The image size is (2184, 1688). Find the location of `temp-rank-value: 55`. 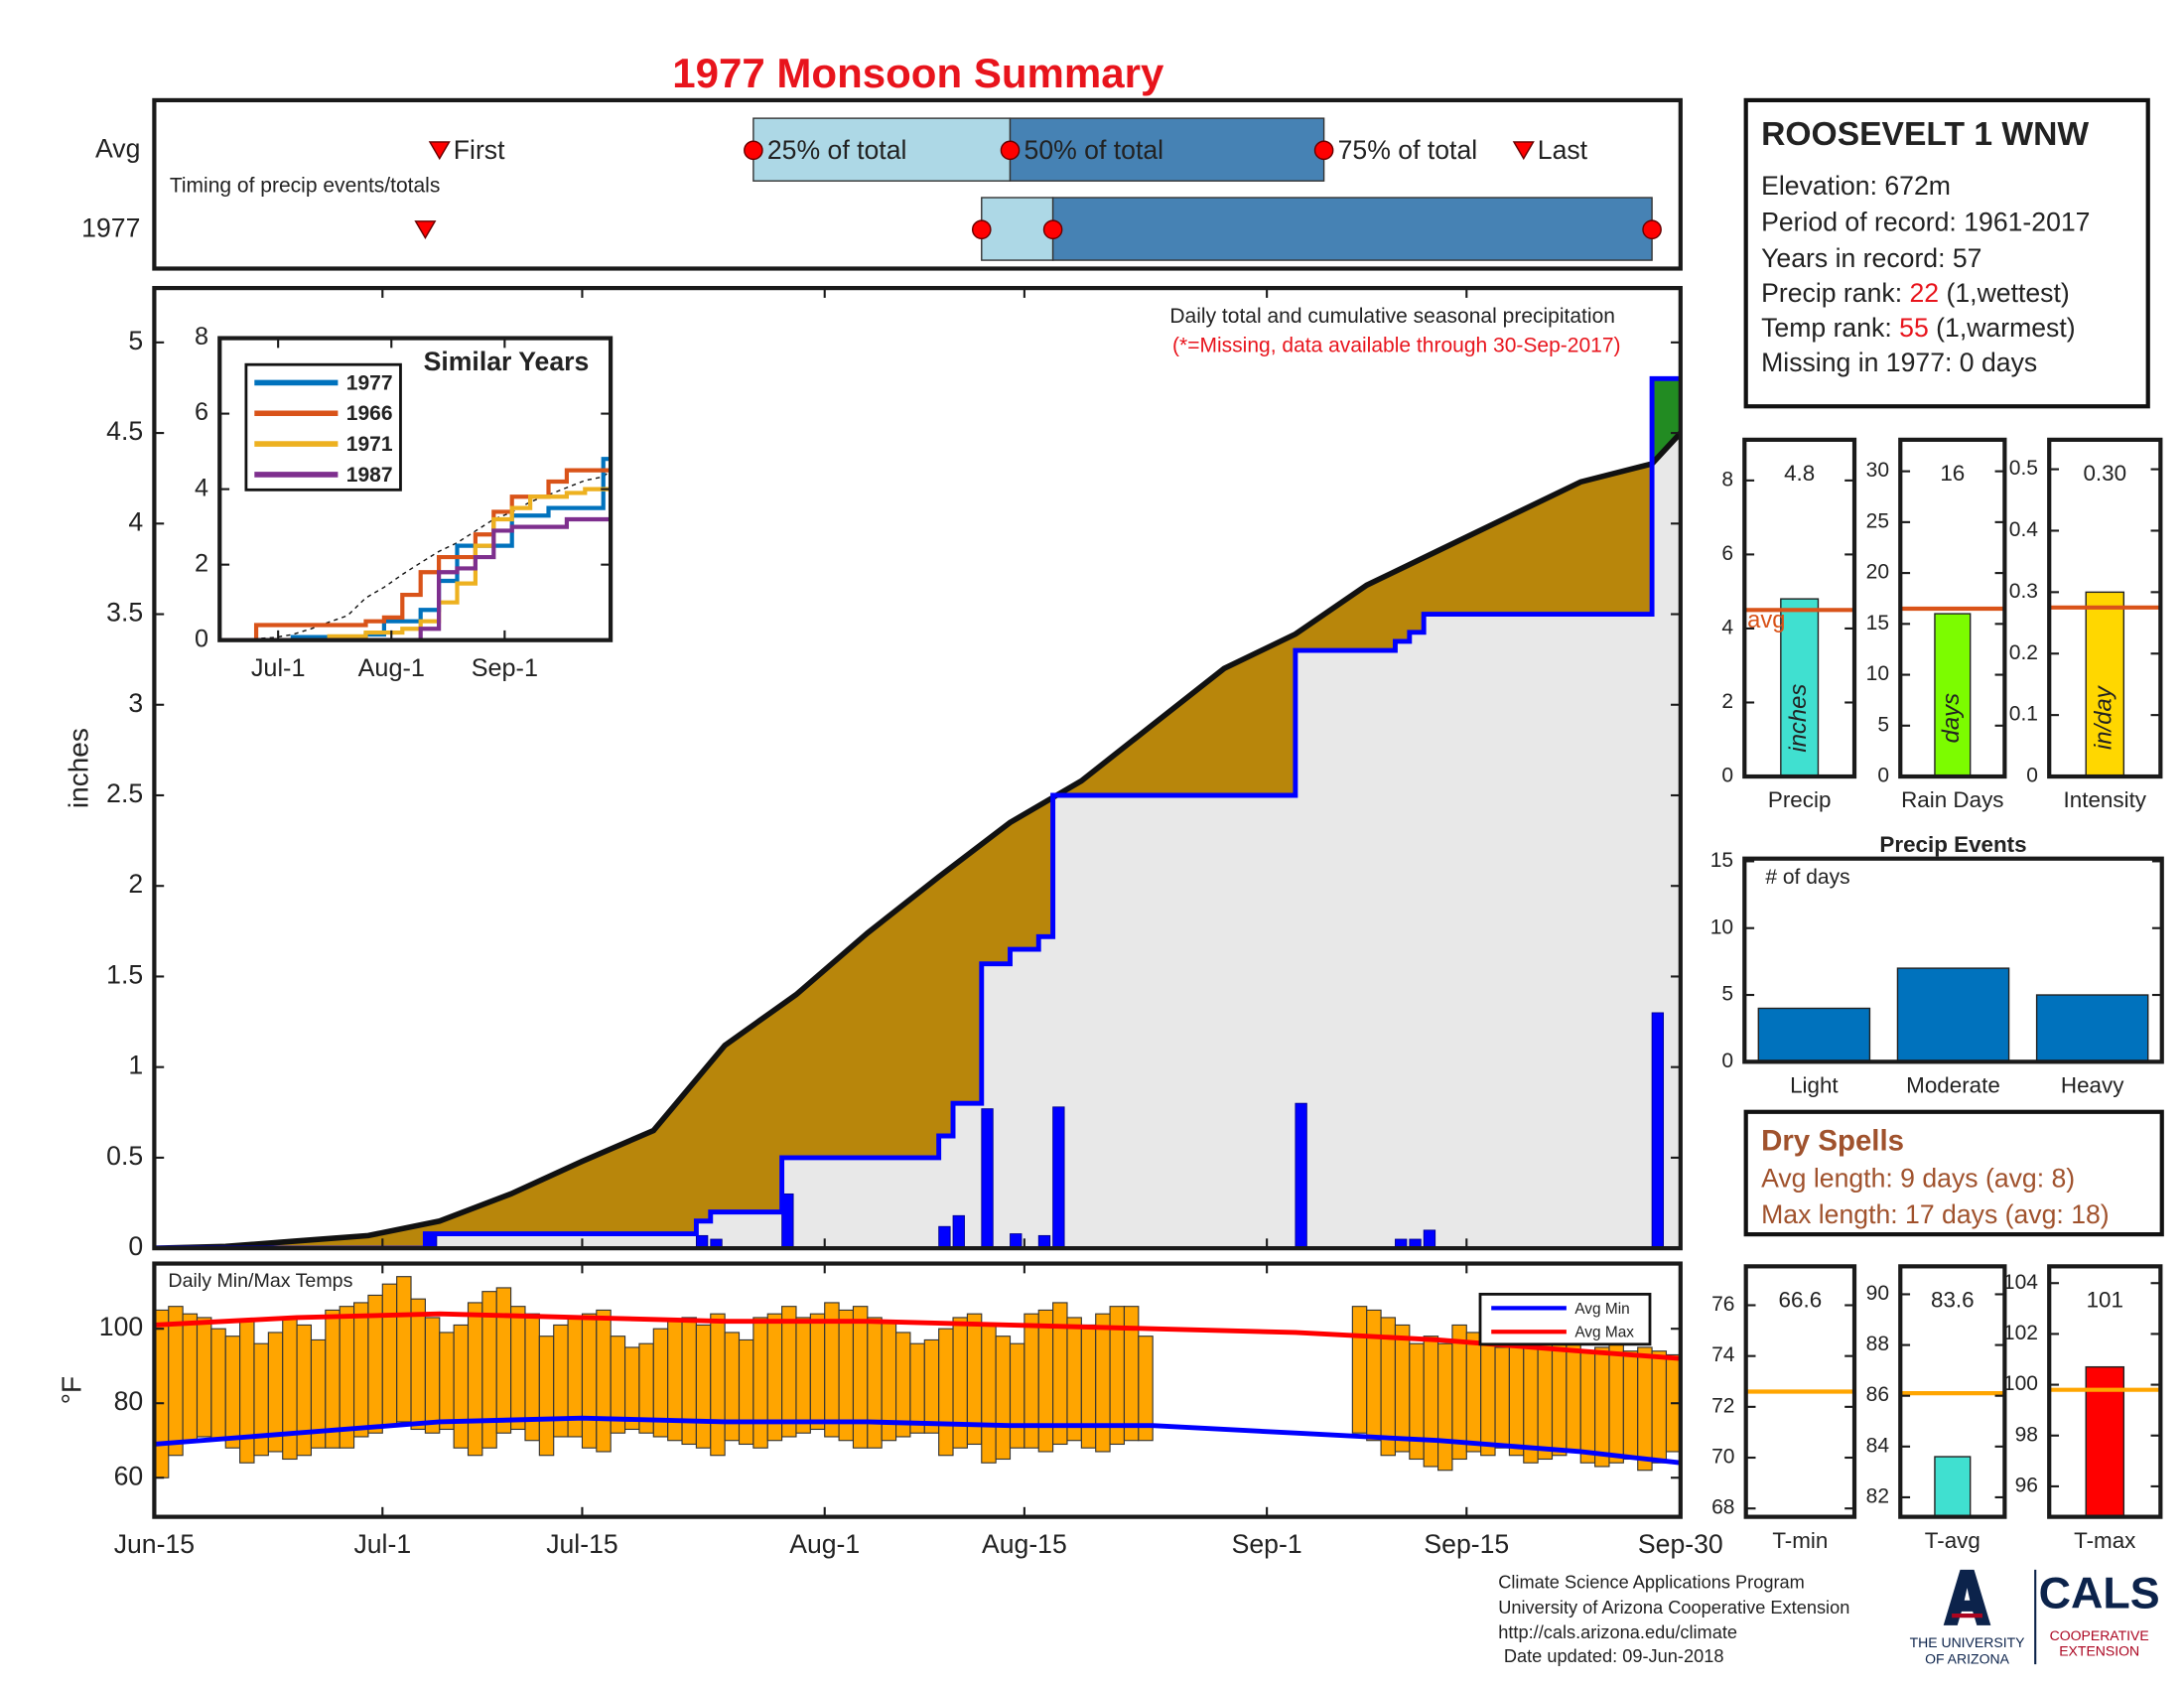

temp-rank-value: 55 is located at coordinates (1914, 328).